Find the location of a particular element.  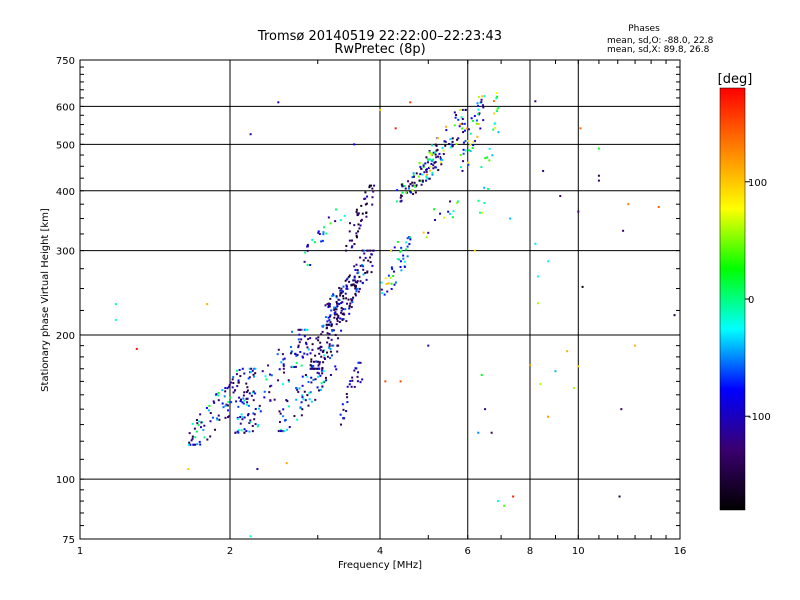

y-tick-label: 200 is located at coordinates (65, 336).